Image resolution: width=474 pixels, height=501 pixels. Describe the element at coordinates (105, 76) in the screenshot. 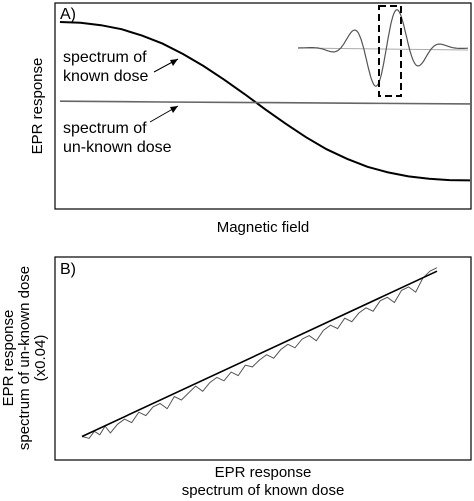

I see `annotation-known-line-2: known dose` at that location.